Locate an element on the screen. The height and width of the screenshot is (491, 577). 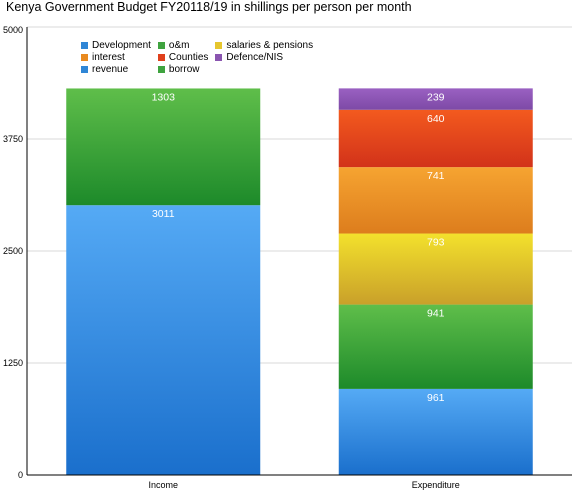
y-tick-label: 2500 is located at coordinates (13, 251).